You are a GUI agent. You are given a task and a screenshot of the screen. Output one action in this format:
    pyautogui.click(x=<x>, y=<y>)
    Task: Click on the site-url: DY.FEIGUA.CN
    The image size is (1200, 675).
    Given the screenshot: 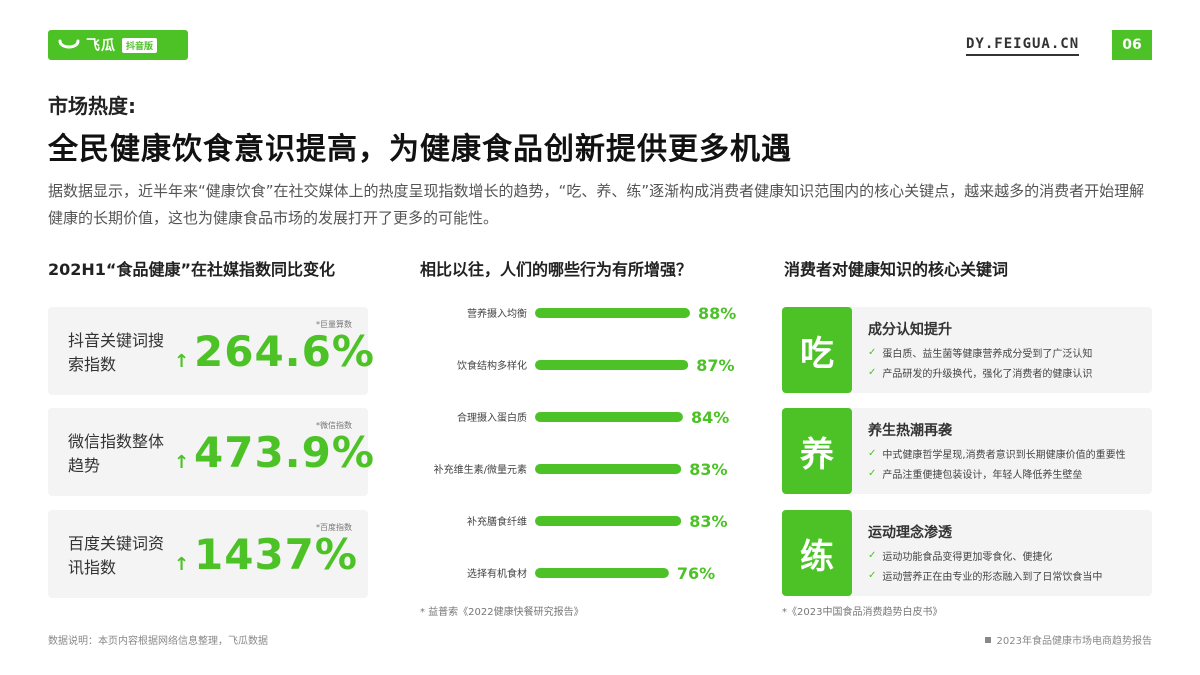 What is the action you would take?
    pyautogui.click(x=1023, y=46)
    